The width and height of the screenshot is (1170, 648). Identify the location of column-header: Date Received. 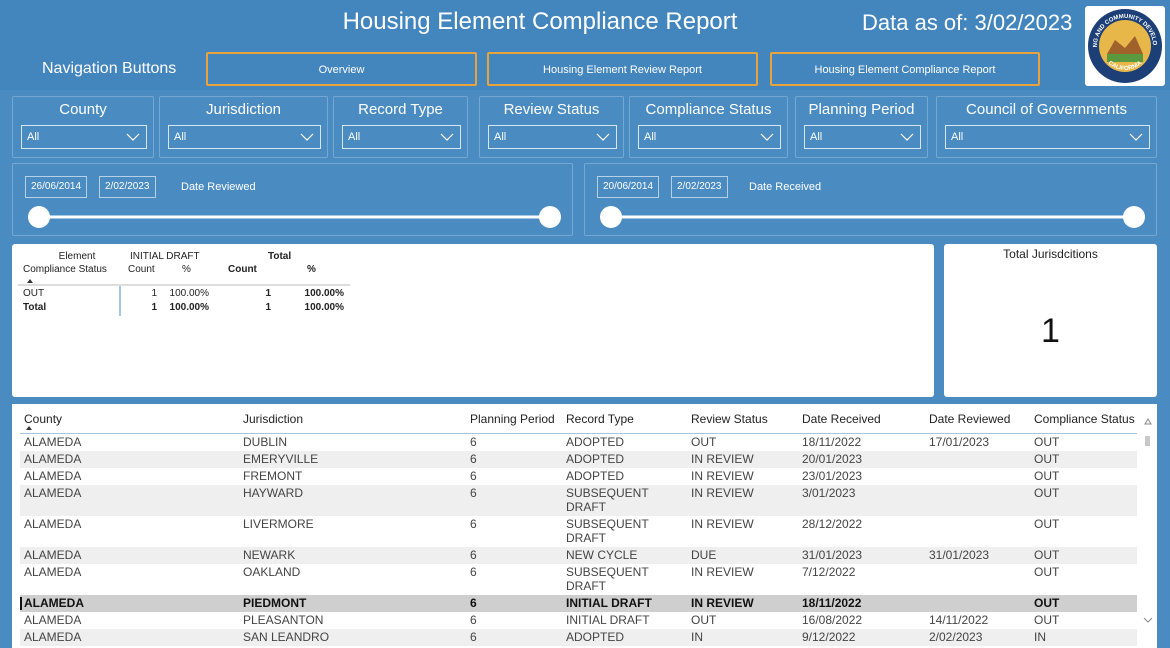
(841, 419).